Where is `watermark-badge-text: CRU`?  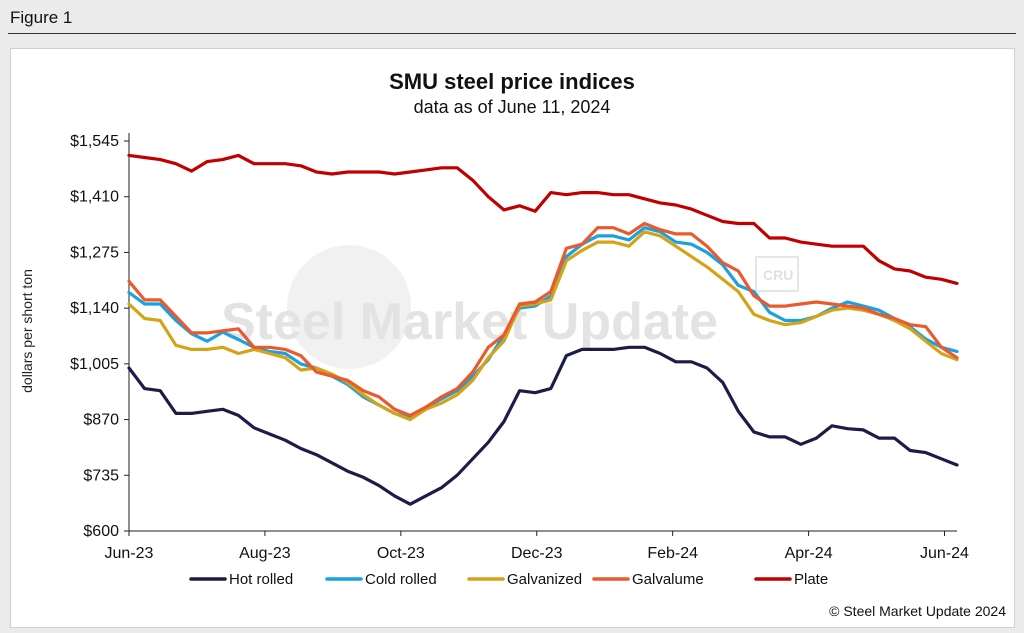
watermark-badge-text: CRU is located at coordinates (778, 275).